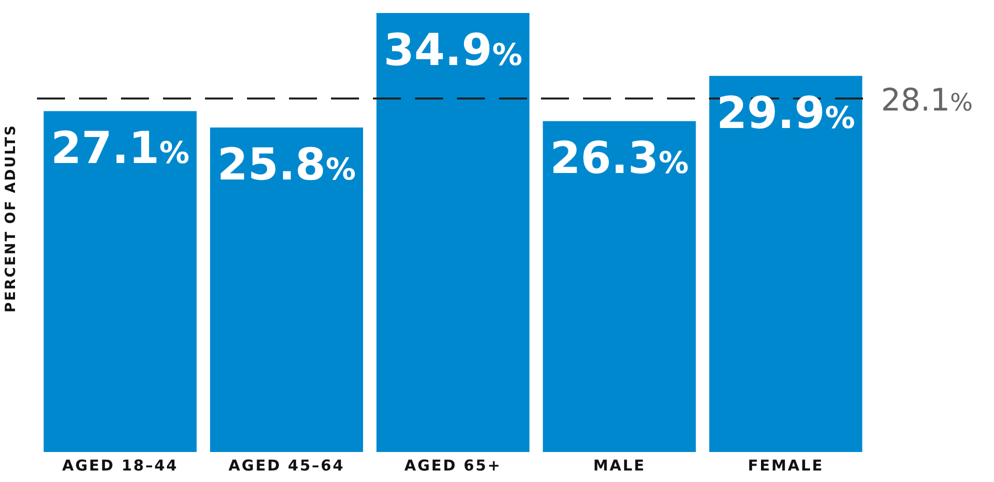 The image size is (994, 482). I want to click on data-label: 25.8%, so click(286, 164).